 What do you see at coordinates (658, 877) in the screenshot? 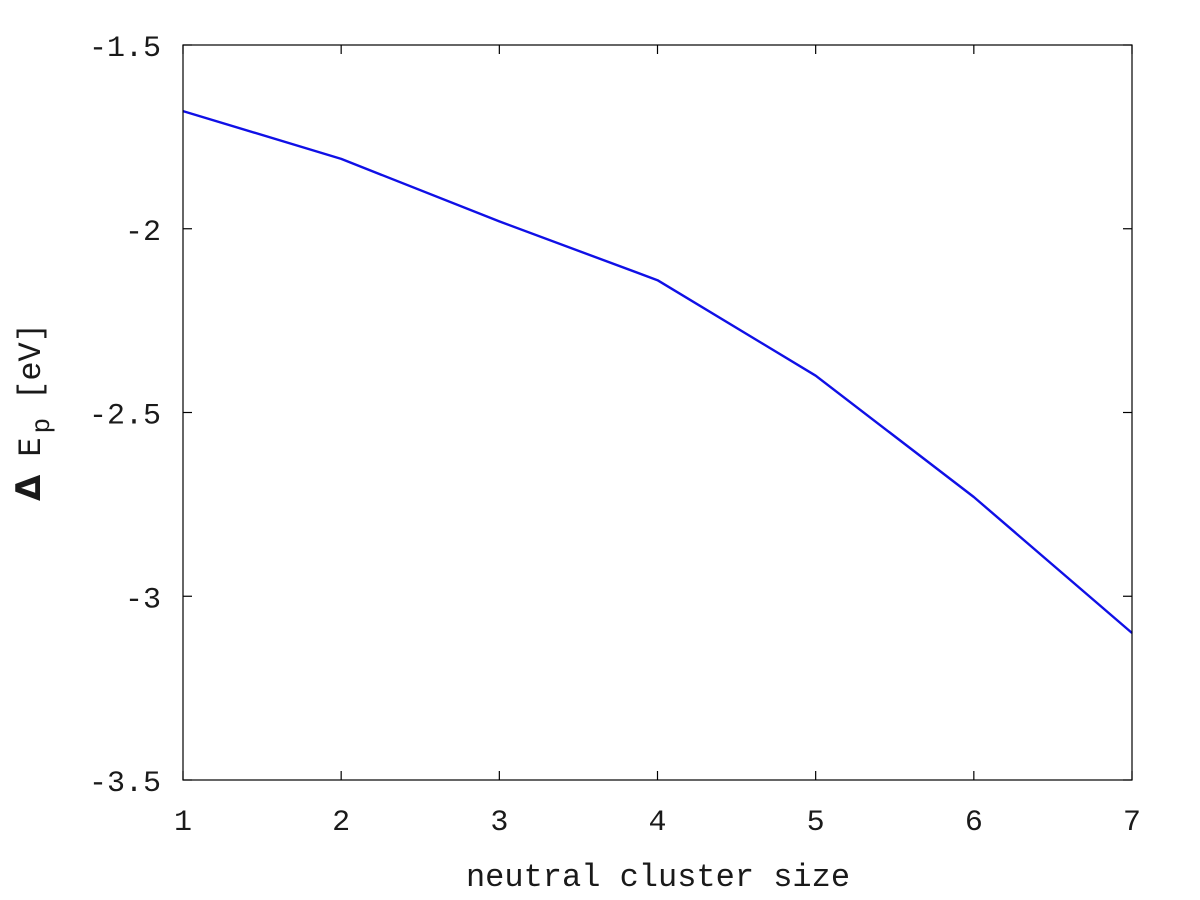
I see `x-axis-title: neutral cluster size` at bounding box center [658, 877].